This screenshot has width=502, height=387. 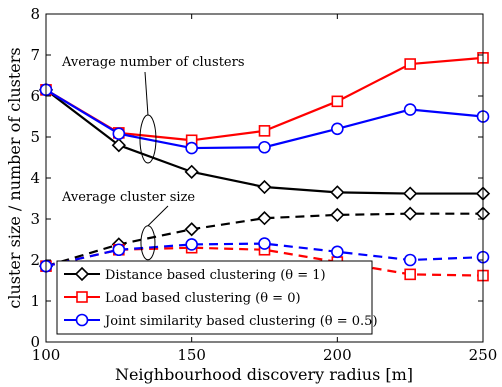 I want to click on y-tick-label: 2, so click(x=35, y=260).